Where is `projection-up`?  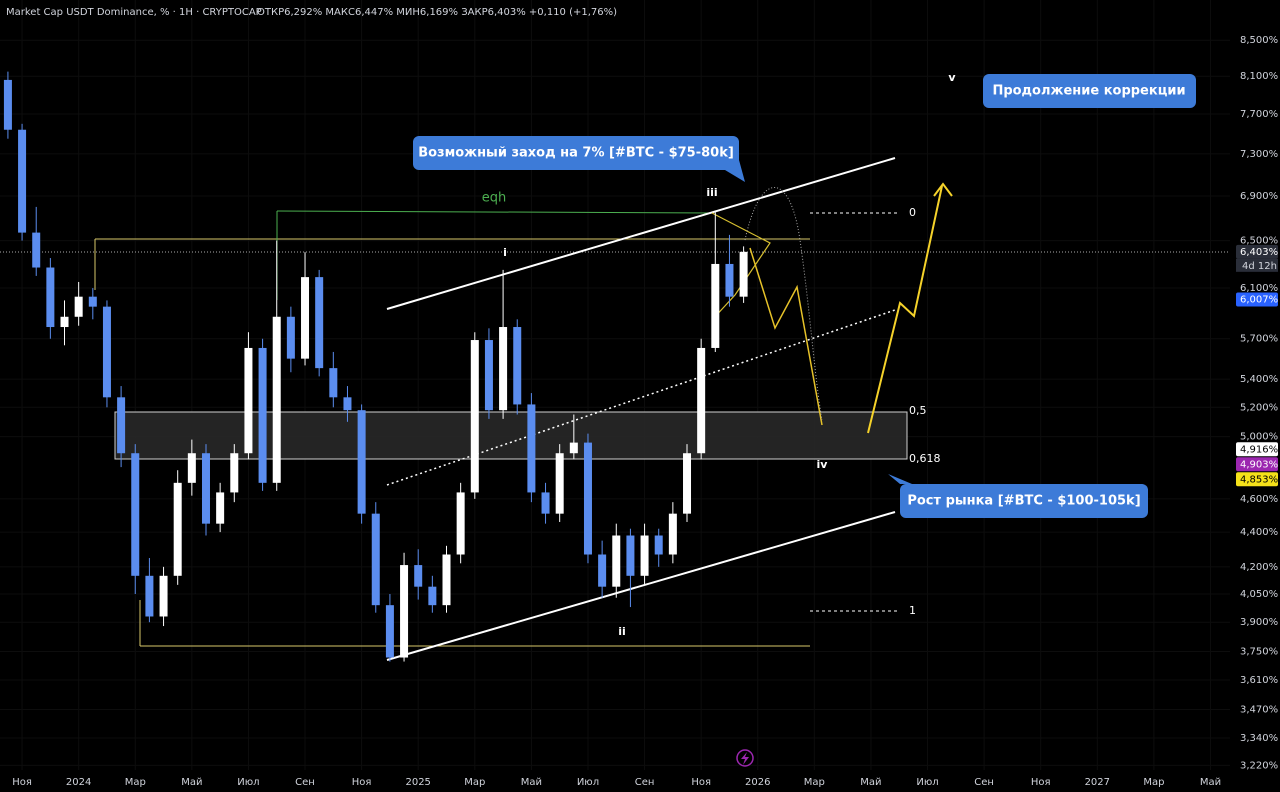 projection-up is located at coordinates (905, 309).